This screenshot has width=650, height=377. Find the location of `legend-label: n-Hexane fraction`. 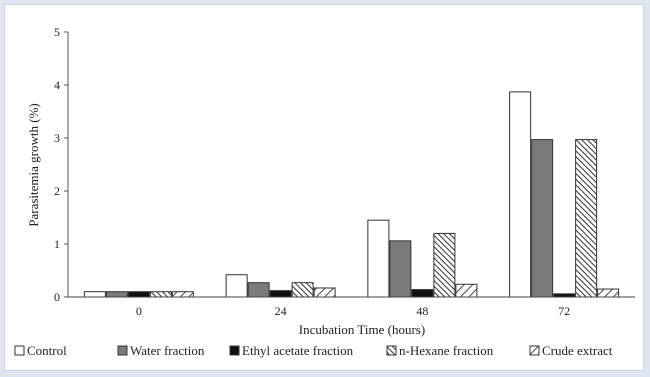

legend-label: n-Hexane fraction is located at coordinates (446, 350).